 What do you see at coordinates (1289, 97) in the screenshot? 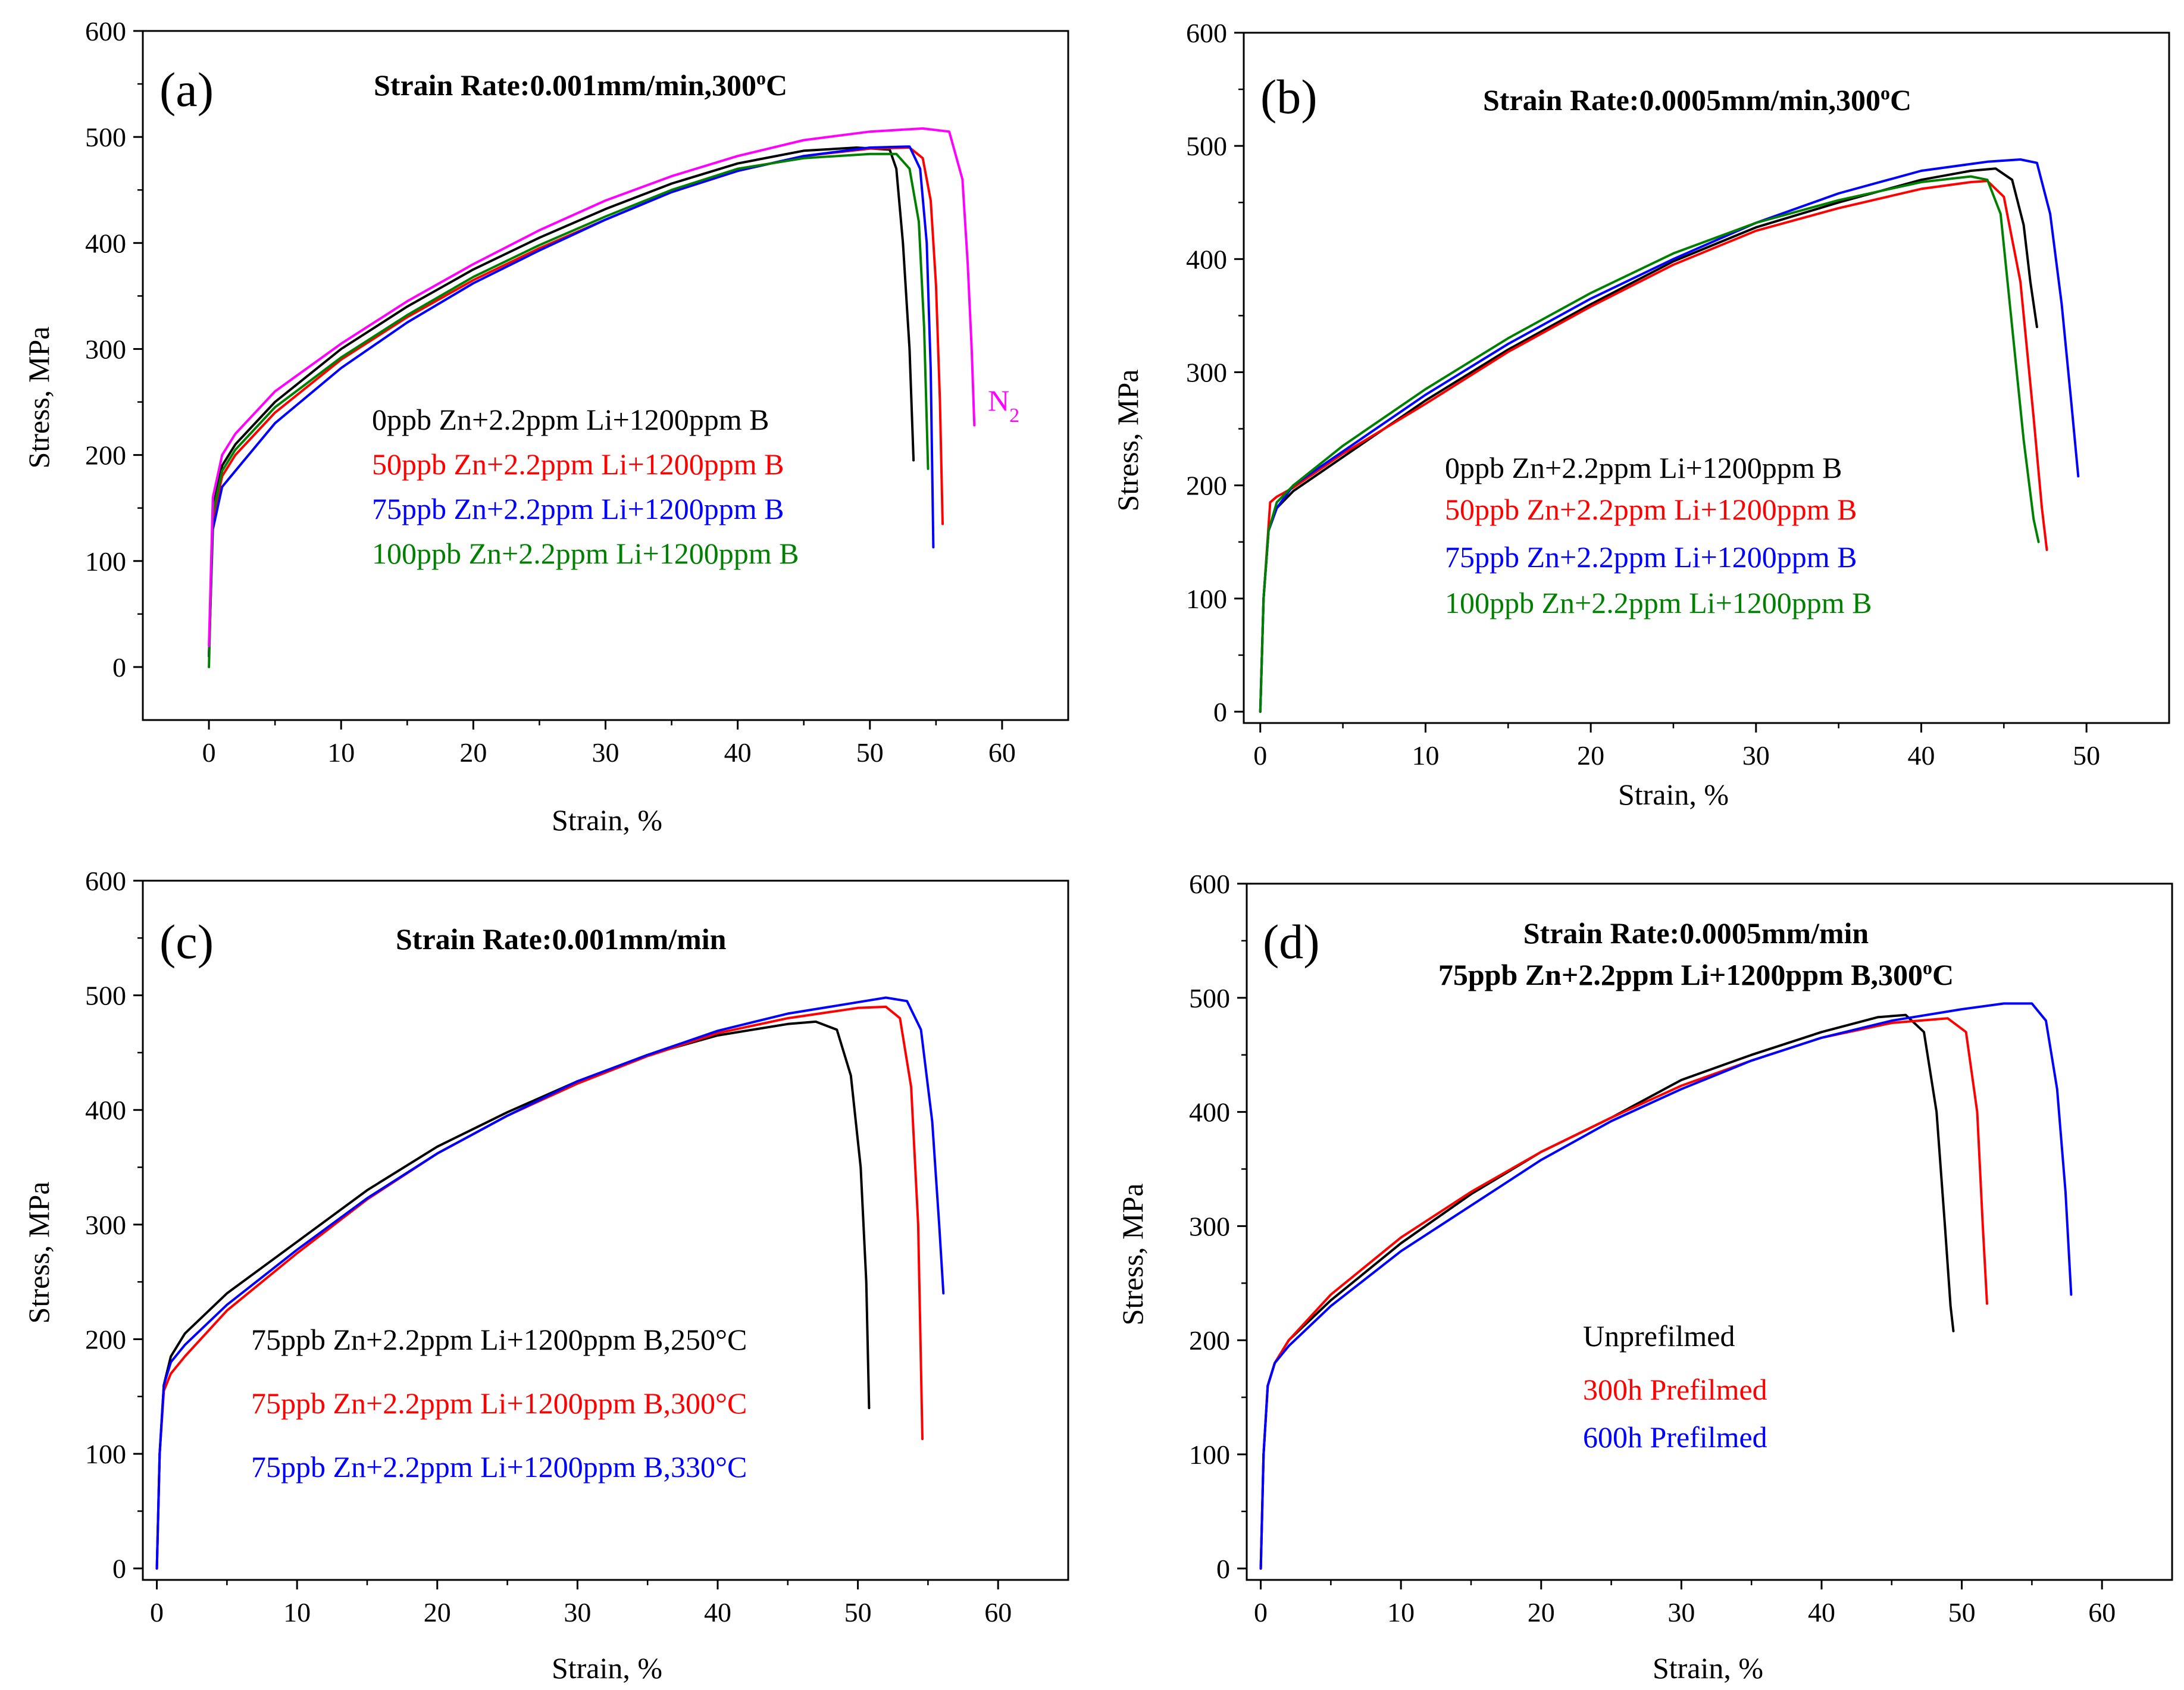
I see `panel-letter: (b)` at bounding box center [1289, 97].